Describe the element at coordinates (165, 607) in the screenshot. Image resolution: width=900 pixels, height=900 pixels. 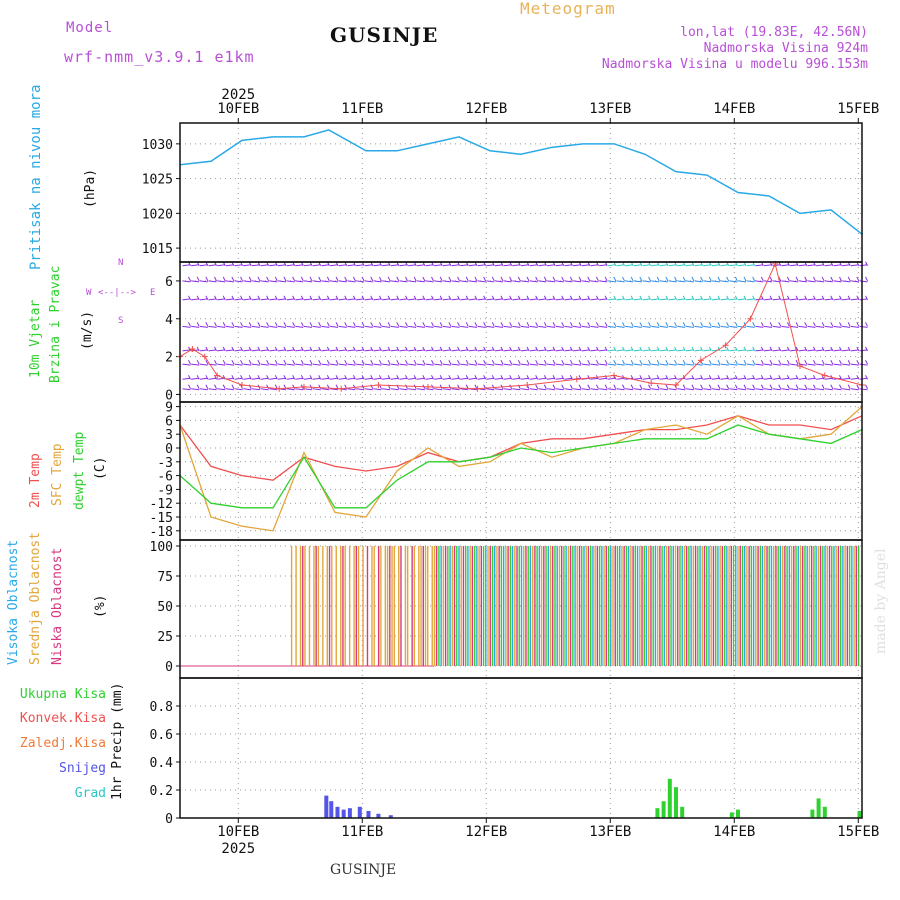
I see `y-tick-label: 50` at that location.